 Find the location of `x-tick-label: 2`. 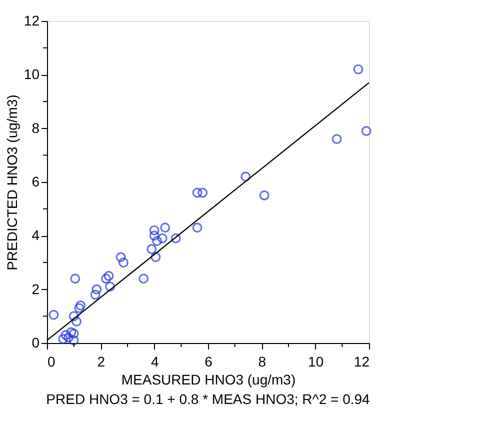

x-tick-label: 2 is located at coordinates (101, 362).